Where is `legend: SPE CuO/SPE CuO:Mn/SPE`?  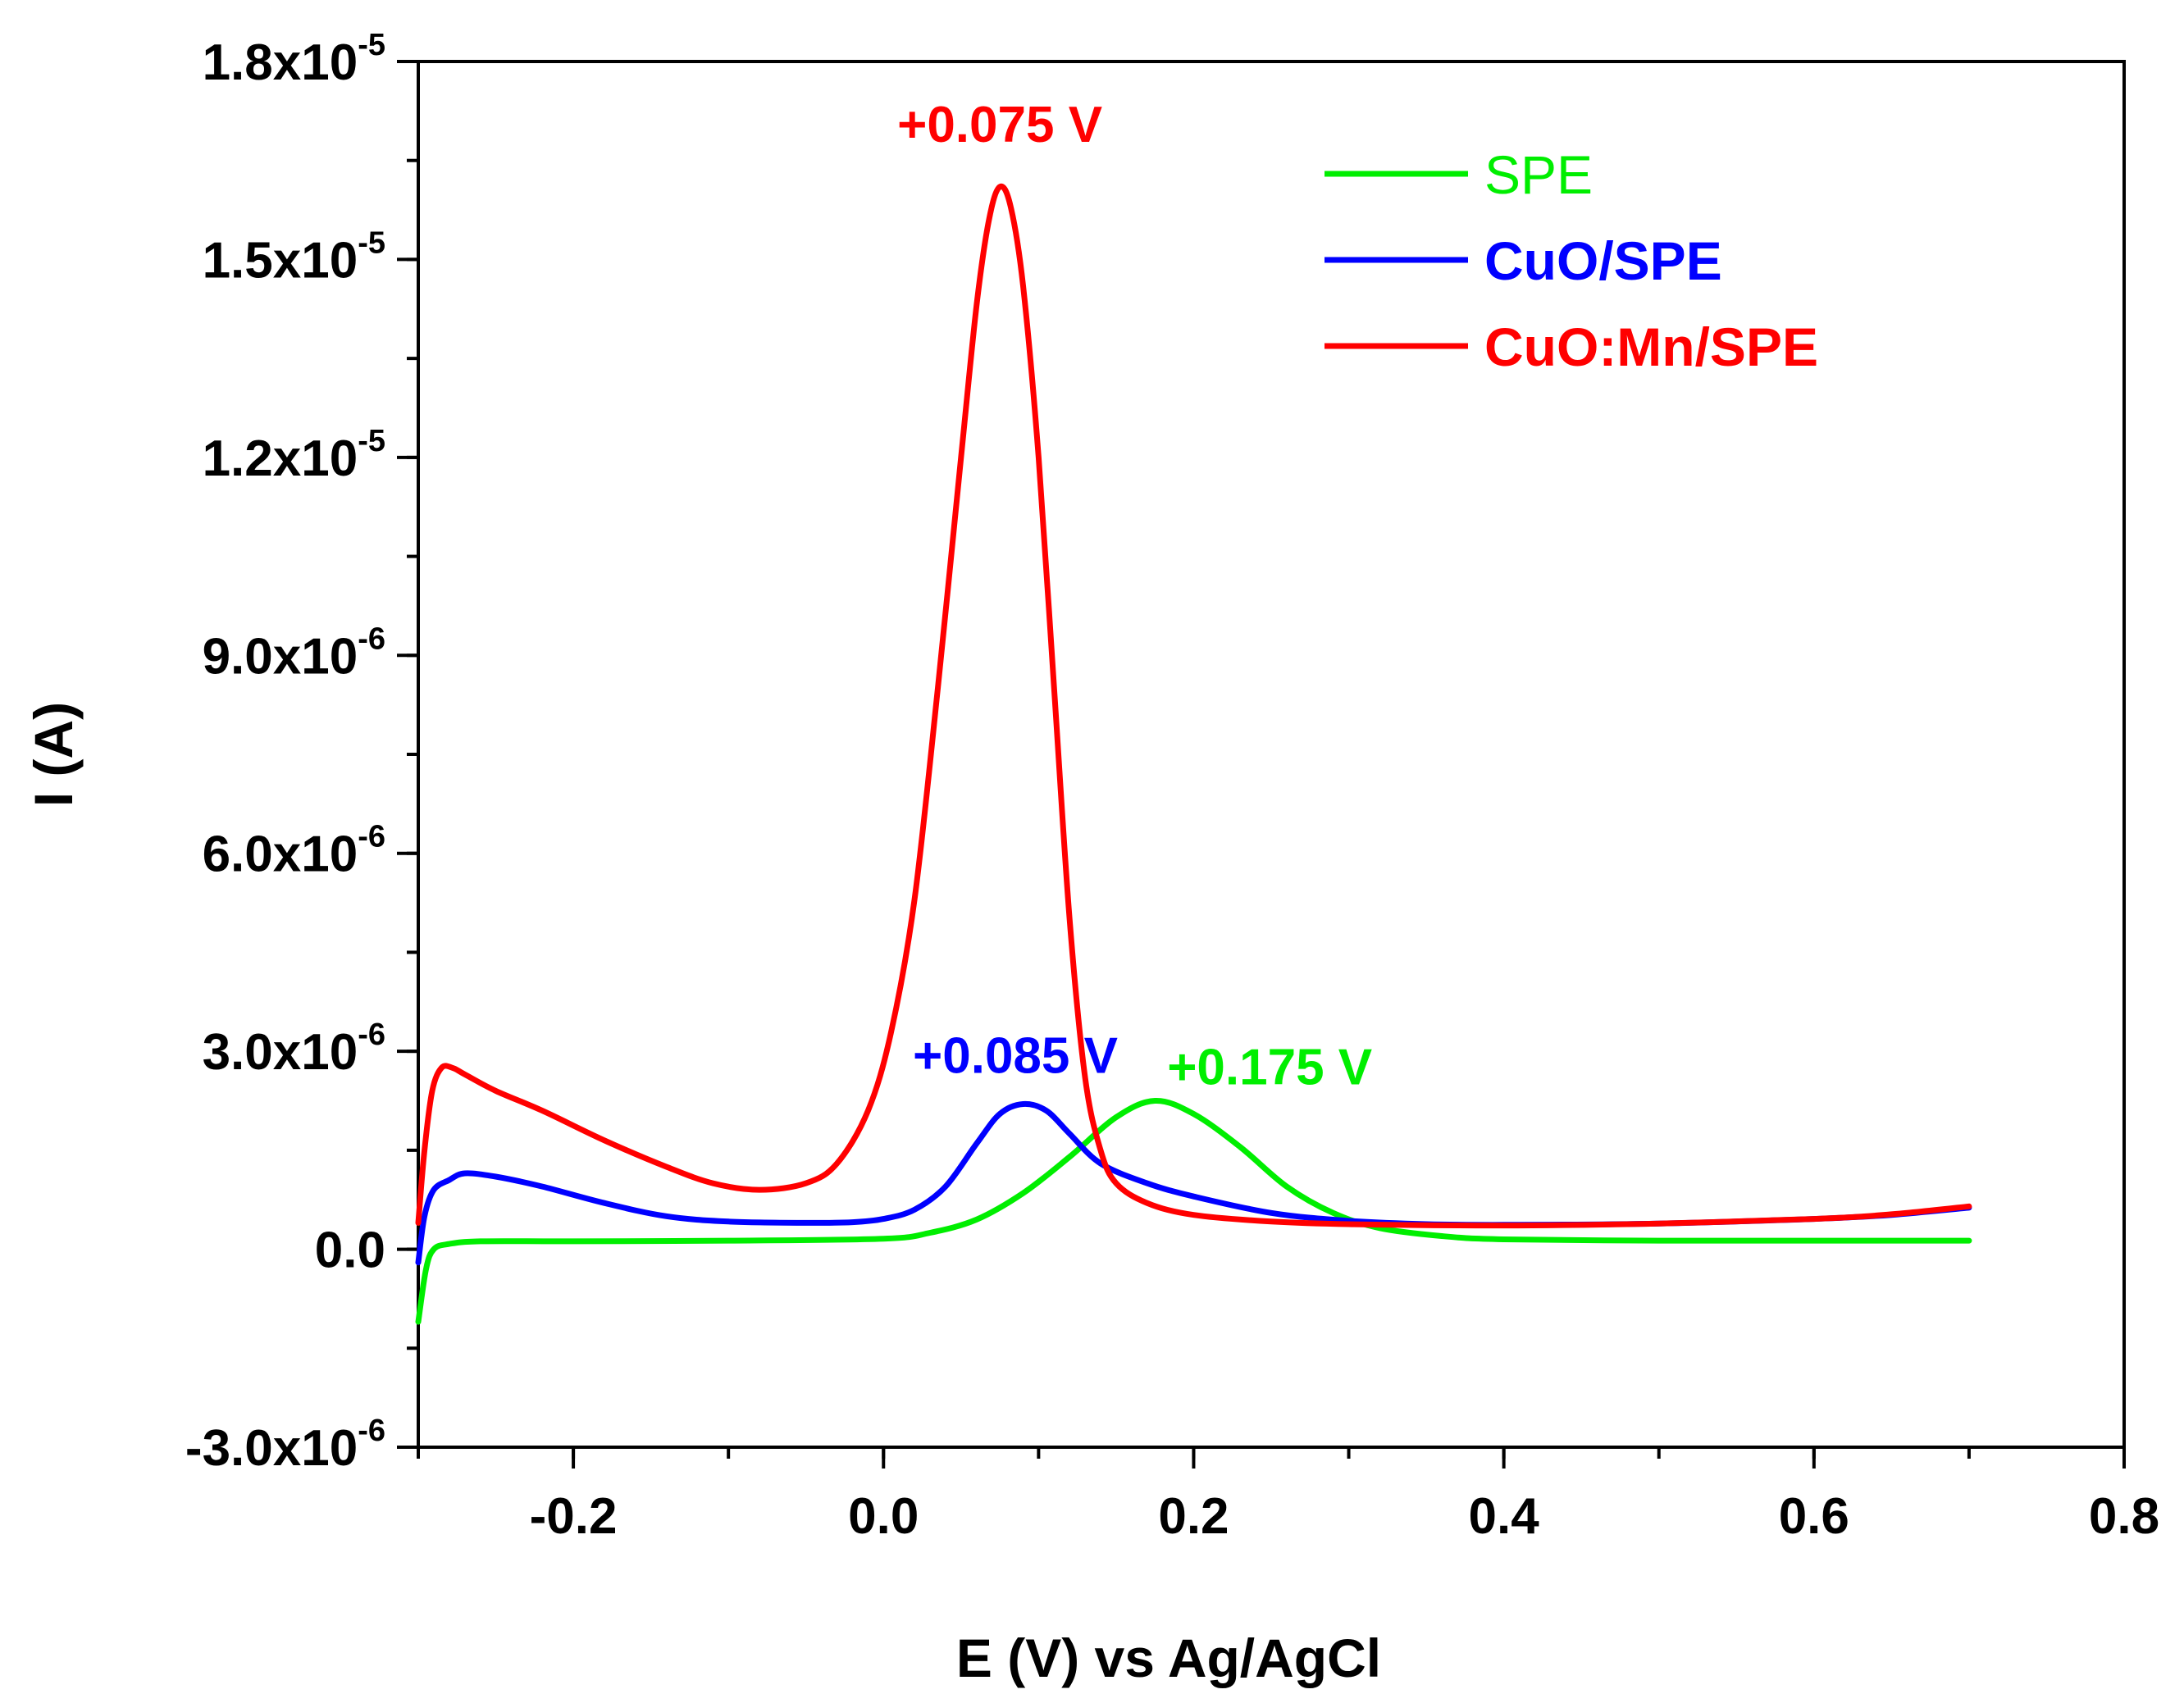
legend: SPE CuO/SPE CuO:Mn/SPE is located at coordinates (1571, 260).